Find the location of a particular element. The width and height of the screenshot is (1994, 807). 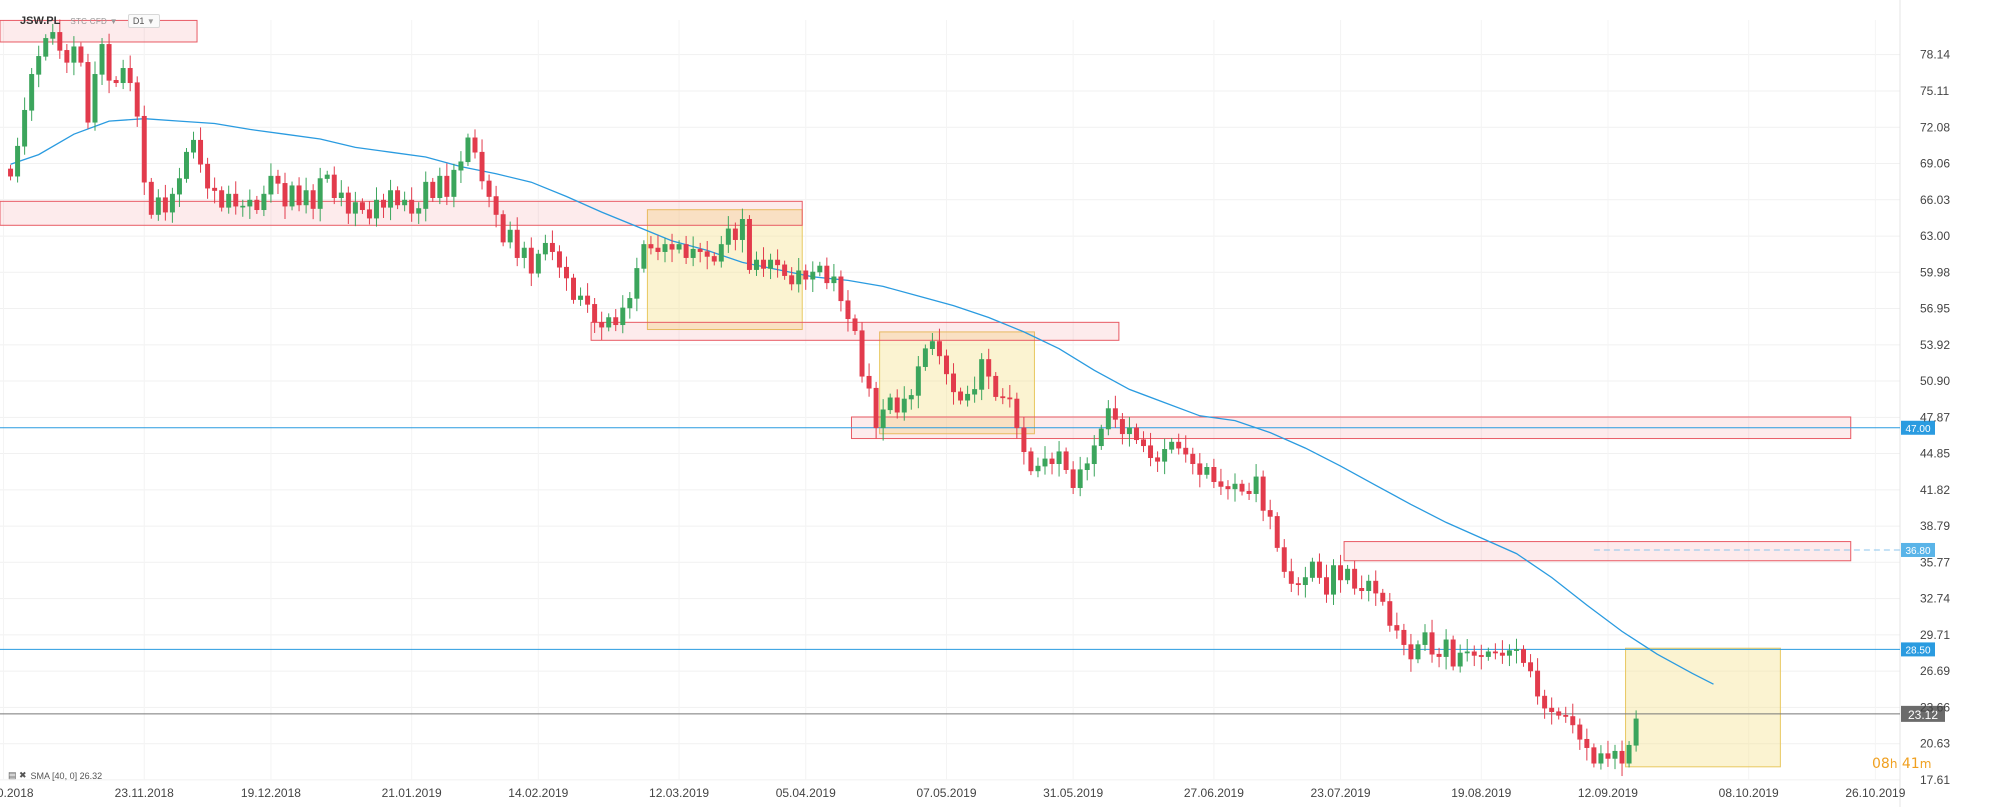

indicator-settings-icon: ▤ ✖ is located at coordinates (17, 775).